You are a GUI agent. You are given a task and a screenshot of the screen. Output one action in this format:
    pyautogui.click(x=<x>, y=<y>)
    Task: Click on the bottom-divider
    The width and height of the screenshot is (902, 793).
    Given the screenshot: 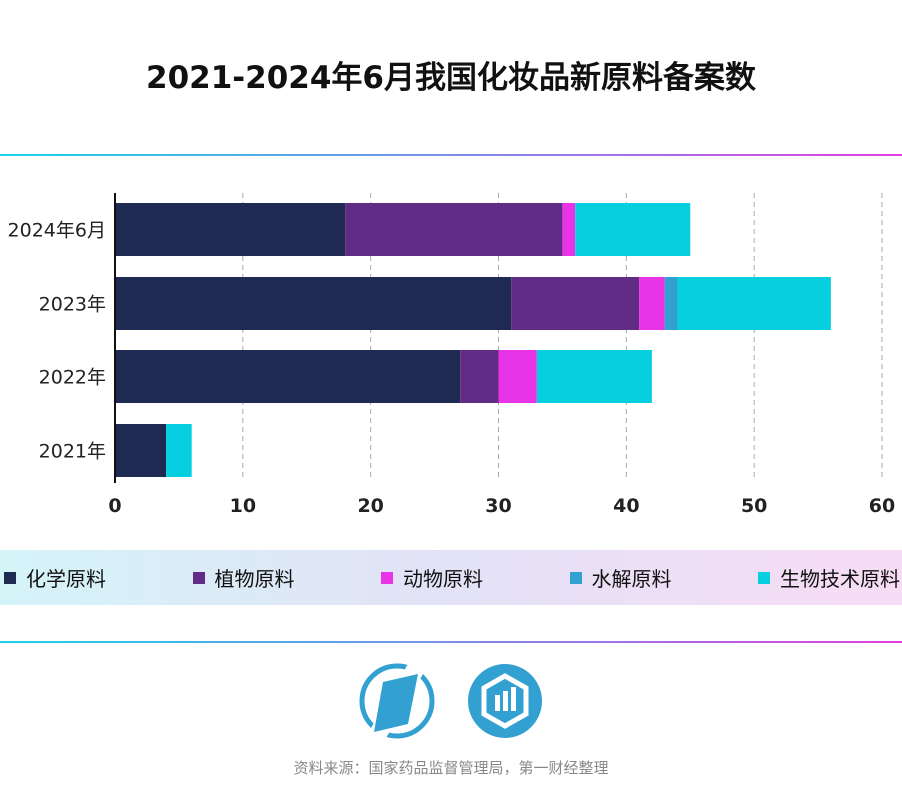 What is the action you would take?
    pyautogui.click(x=451, y=642)
    